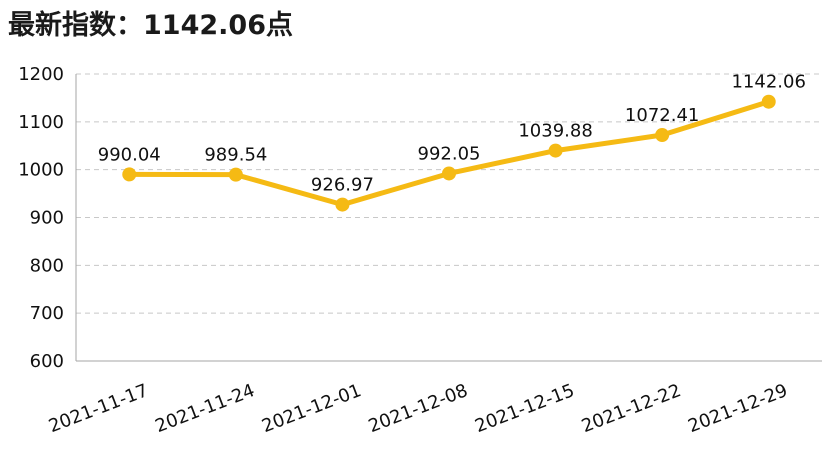 This screenshot has height=476, width=832. I want to click on x-tick-label: 2021-12-15, so click(524, 408).